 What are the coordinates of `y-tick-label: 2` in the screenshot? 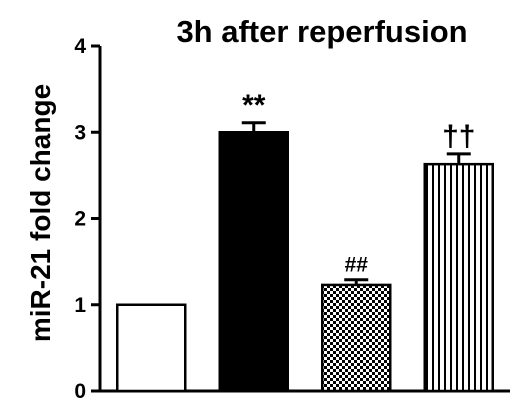 It's located at (80, 219).